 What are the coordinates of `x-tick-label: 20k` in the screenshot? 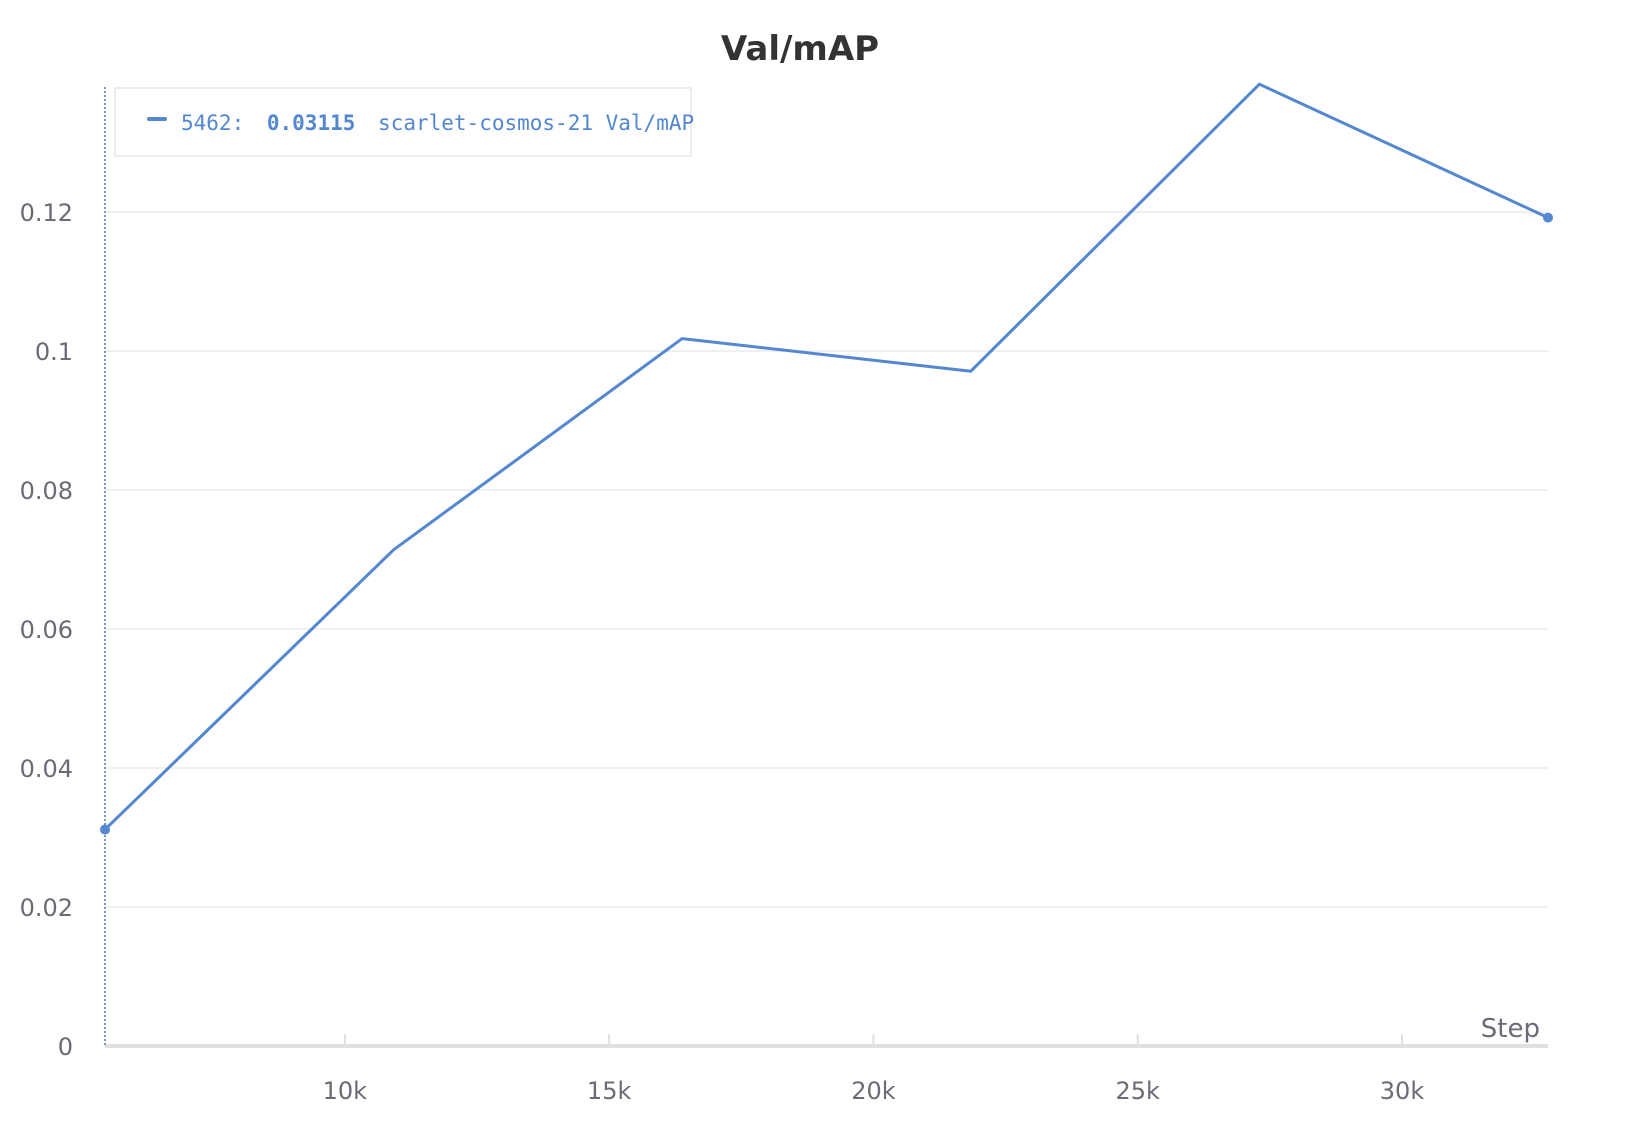 It's located at (873, 1091).